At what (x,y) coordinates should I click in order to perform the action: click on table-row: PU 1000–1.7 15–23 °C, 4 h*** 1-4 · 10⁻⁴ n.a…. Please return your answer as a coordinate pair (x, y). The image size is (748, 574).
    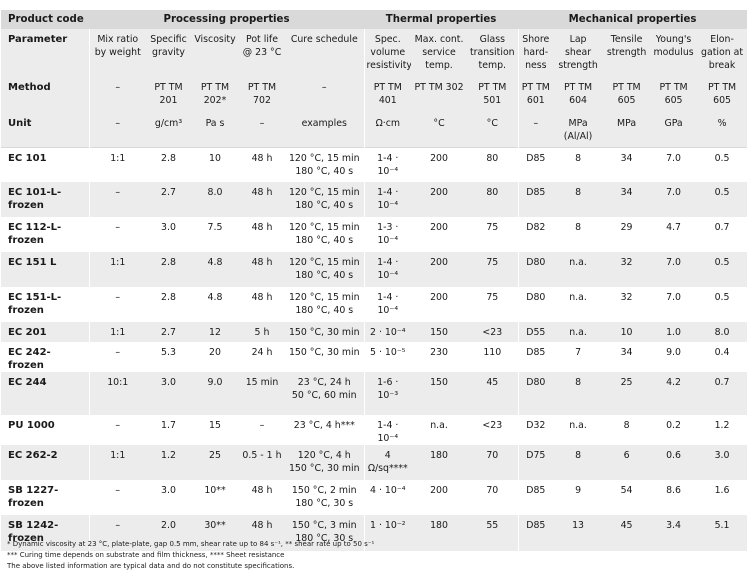
    Looking at the image, I should click on (374, 430).